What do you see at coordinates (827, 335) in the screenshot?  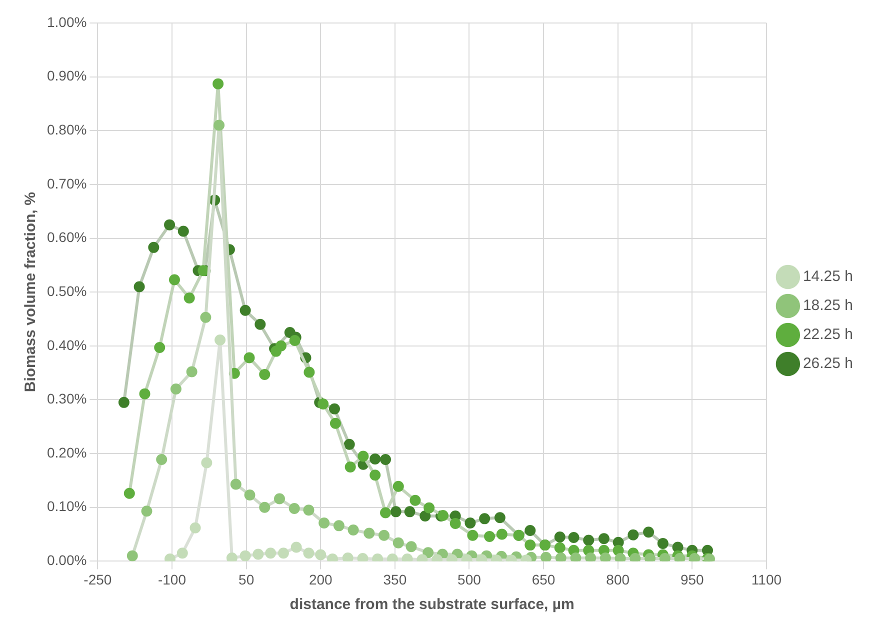 I see `legend-label: 22.25 h` at bounding box center [827, 335].